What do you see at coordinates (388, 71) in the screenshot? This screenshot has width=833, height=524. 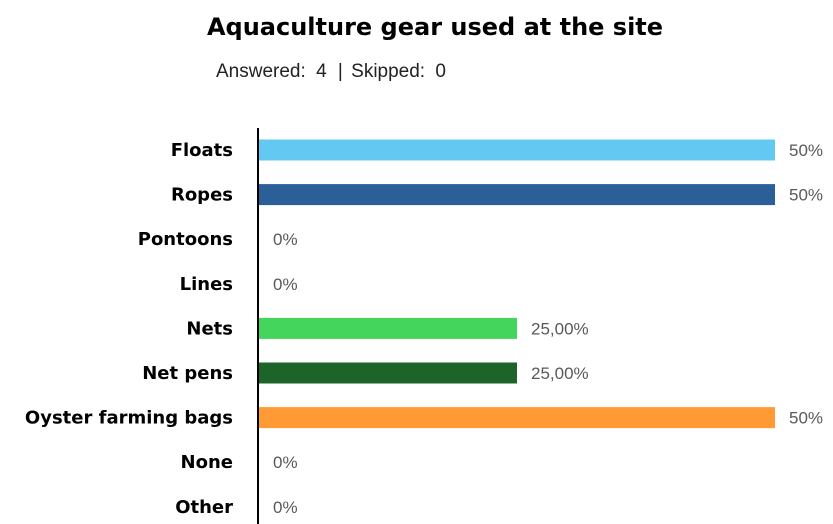 I see `skipped-label: Skipped:` at bounding box center [388, 71].